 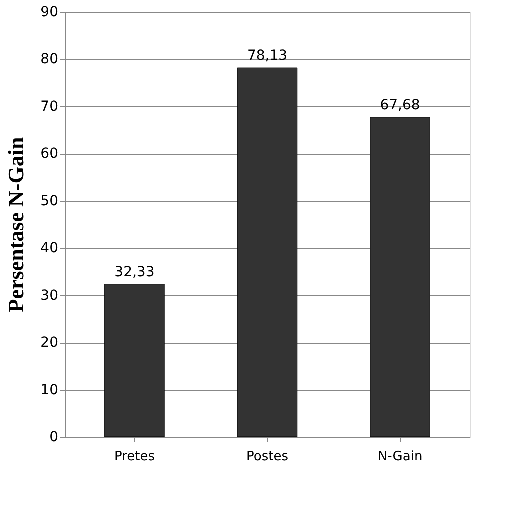 What do you see at coordinates (267, 457) in the screenshot?
I see `x-tick-label: Postes` at bounding box center [267, 457].